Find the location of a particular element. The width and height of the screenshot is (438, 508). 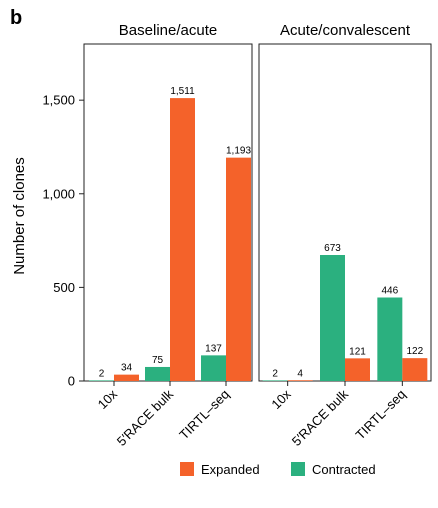

data-label-contracted-5-race-bulk: 75 is located at coordinates (158, 360).